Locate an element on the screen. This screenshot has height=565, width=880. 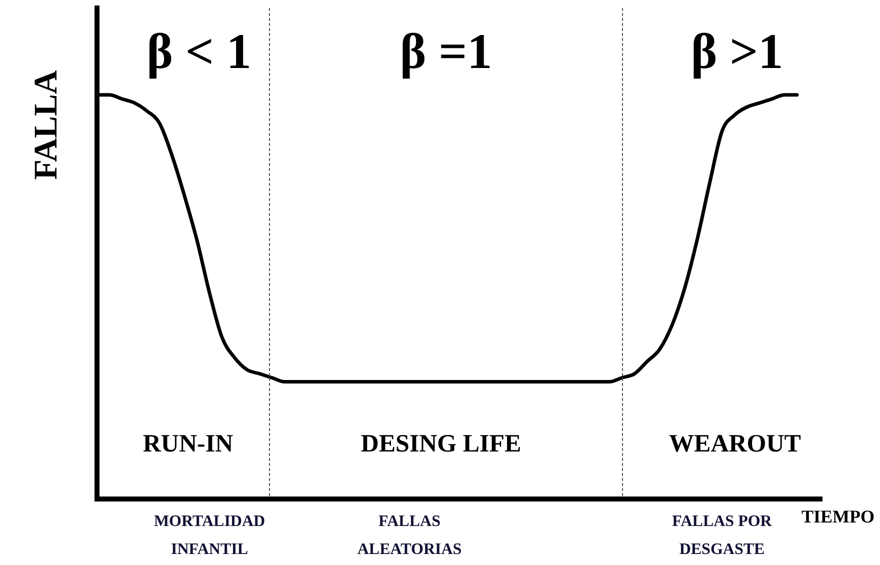
y-axis-title: FALLA is located at coordinates (46, 125).